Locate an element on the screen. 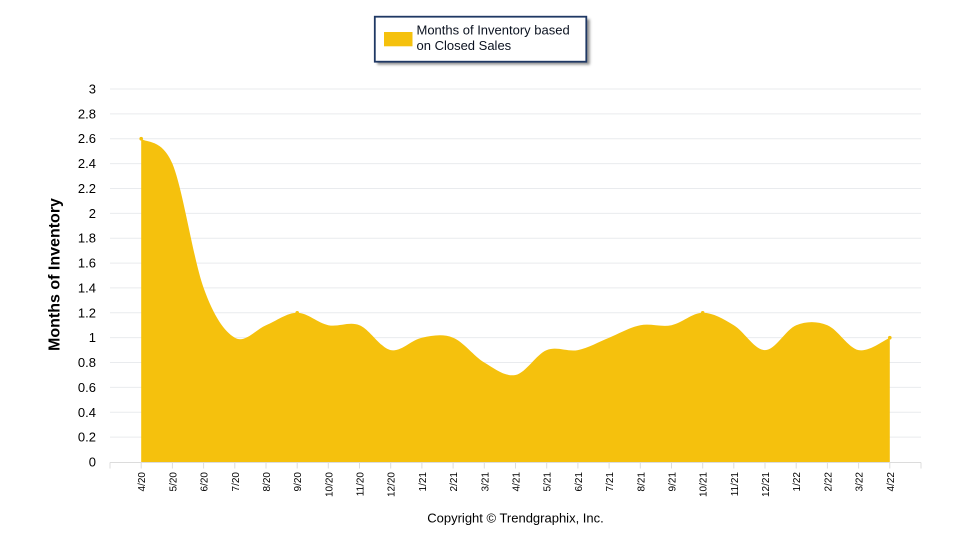 The width and height of the screenshot is (960, 550). svg-text: 5/20 is located at coordinates (173, 482).